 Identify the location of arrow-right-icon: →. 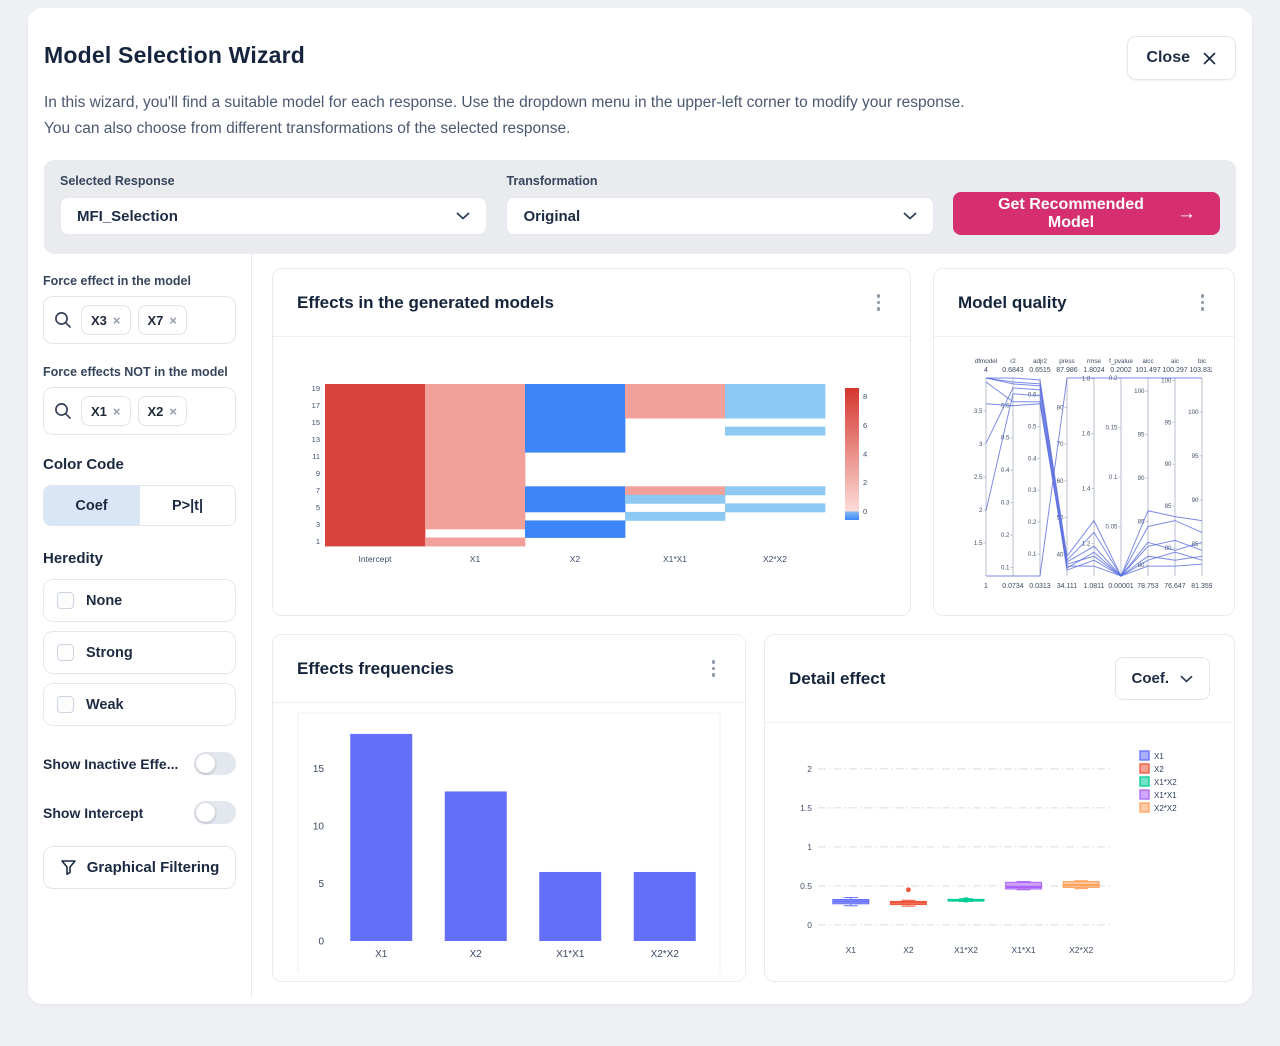
(1186, 213).